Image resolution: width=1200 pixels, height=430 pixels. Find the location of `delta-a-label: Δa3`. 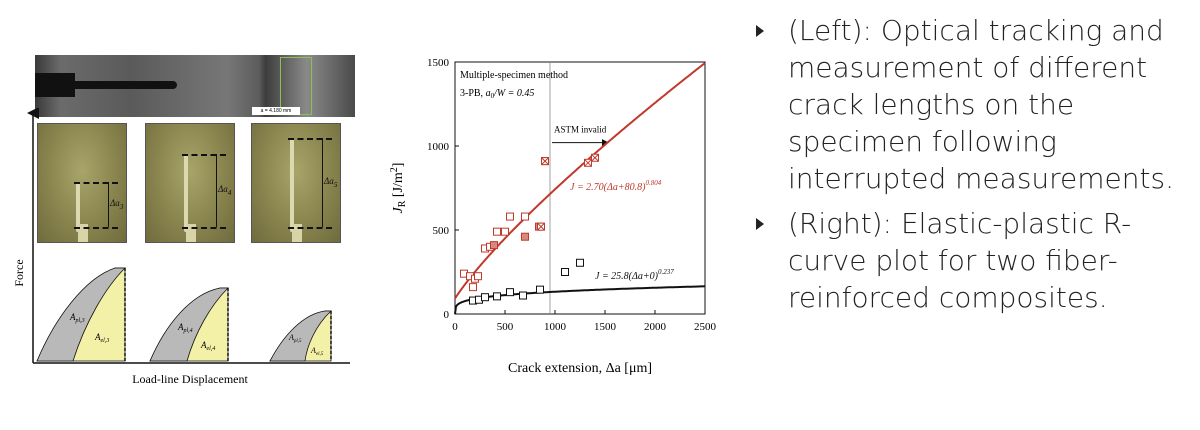

delta-a-label: Δa3 is located at coordinates (117, 204).